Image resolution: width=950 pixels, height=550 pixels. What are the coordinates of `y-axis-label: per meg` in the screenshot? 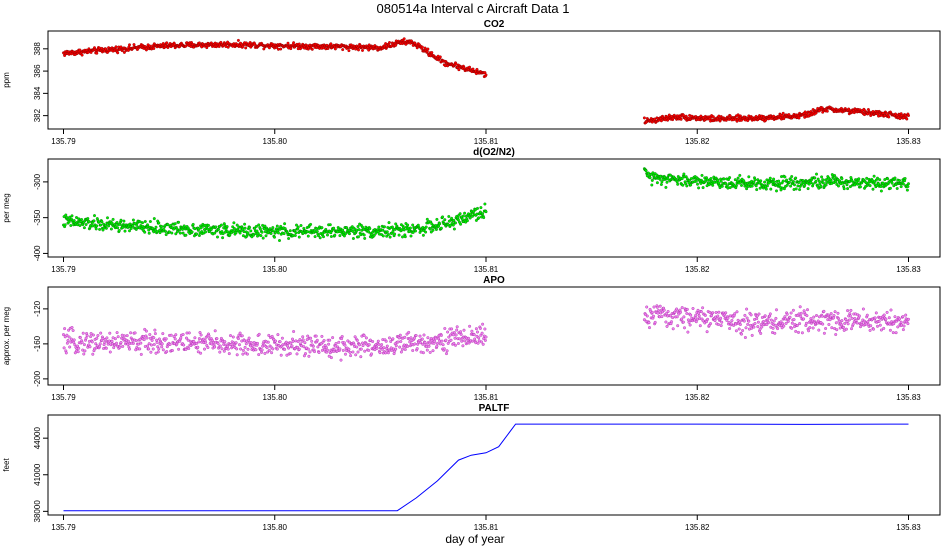 It's located at (6, 207).